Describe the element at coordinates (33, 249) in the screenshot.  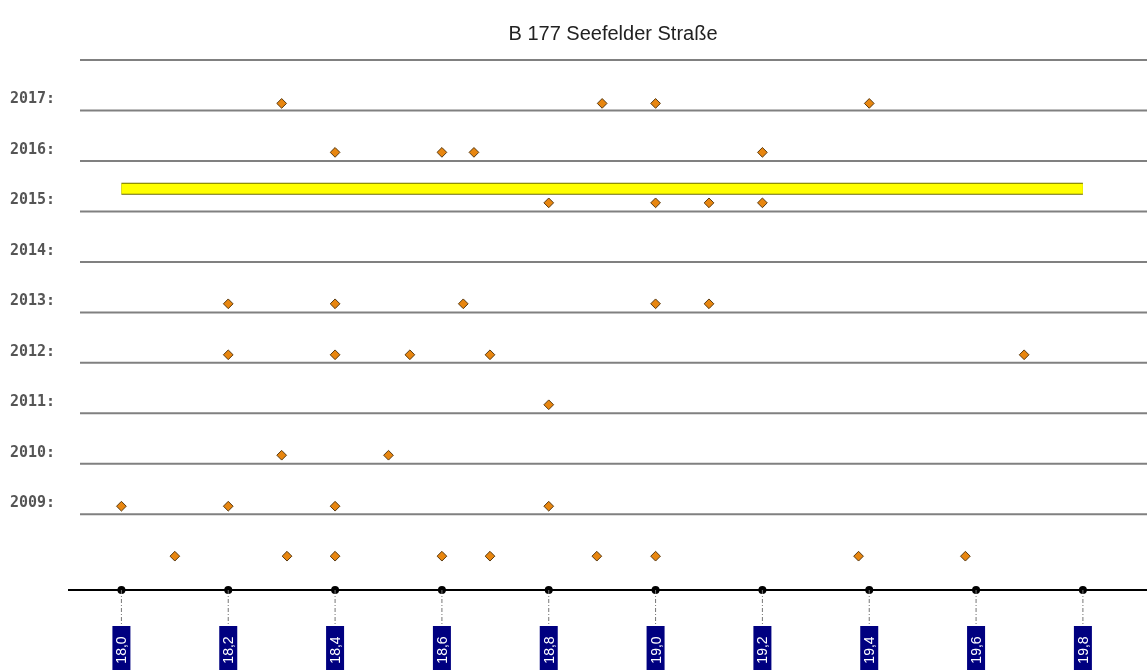
I see `y-tick-label: 2014:` at that location.